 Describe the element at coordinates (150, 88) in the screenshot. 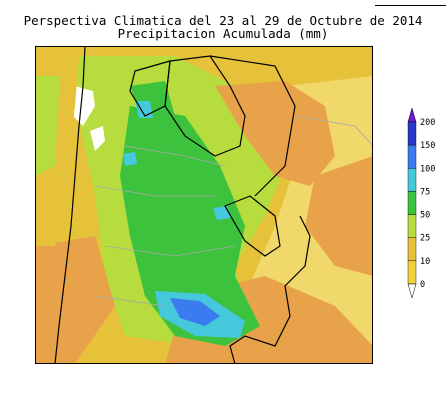

I see `bolivia-border` at that location.